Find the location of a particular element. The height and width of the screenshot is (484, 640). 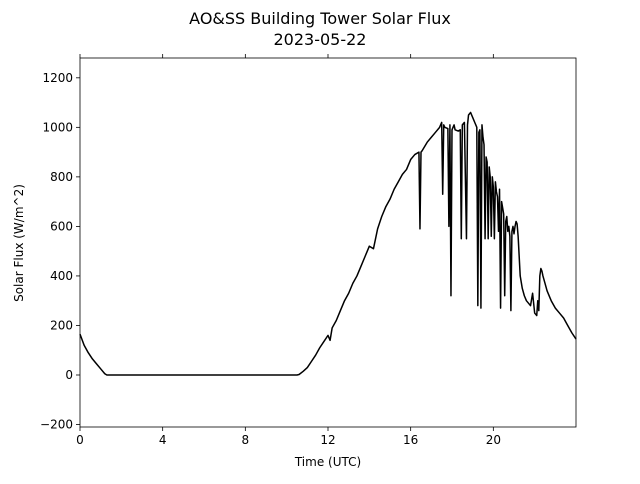

x-tick-label-20: 20 is located at coordinates (493, 440).